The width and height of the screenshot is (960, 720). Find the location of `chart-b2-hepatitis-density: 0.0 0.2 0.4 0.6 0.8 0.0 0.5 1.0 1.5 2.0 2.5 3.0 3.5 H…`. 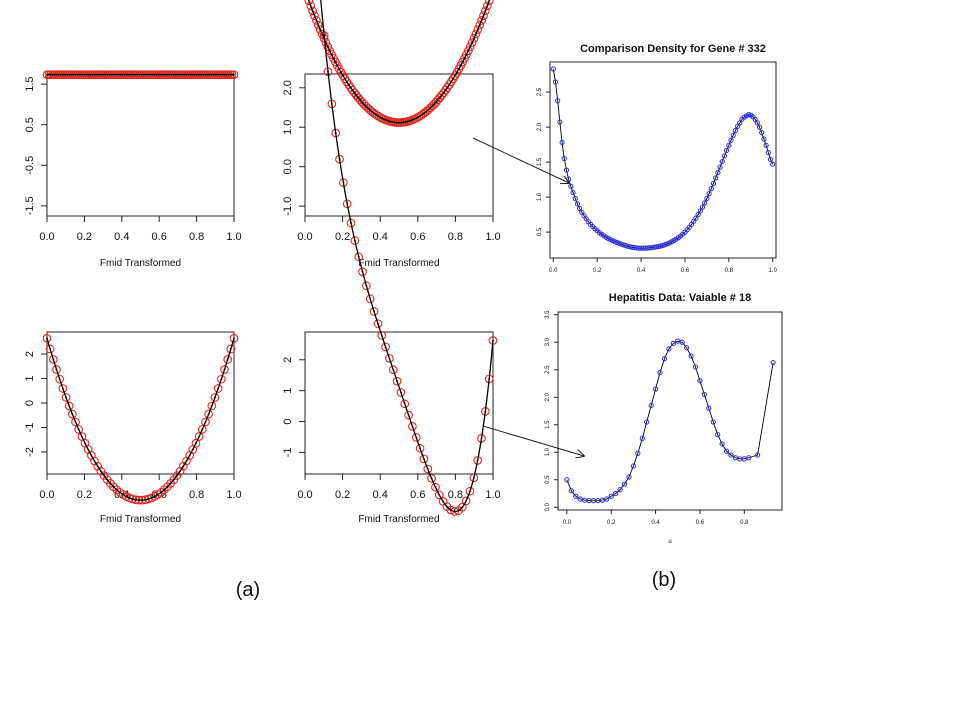

chart-b2-hepatitis-density: 0.0 0.2 0.4 0.6 0.8 0.0 0.5 1.0 1.5 2.0 2.5 3.0 3.5 H… is located at coordinates (664, 418).